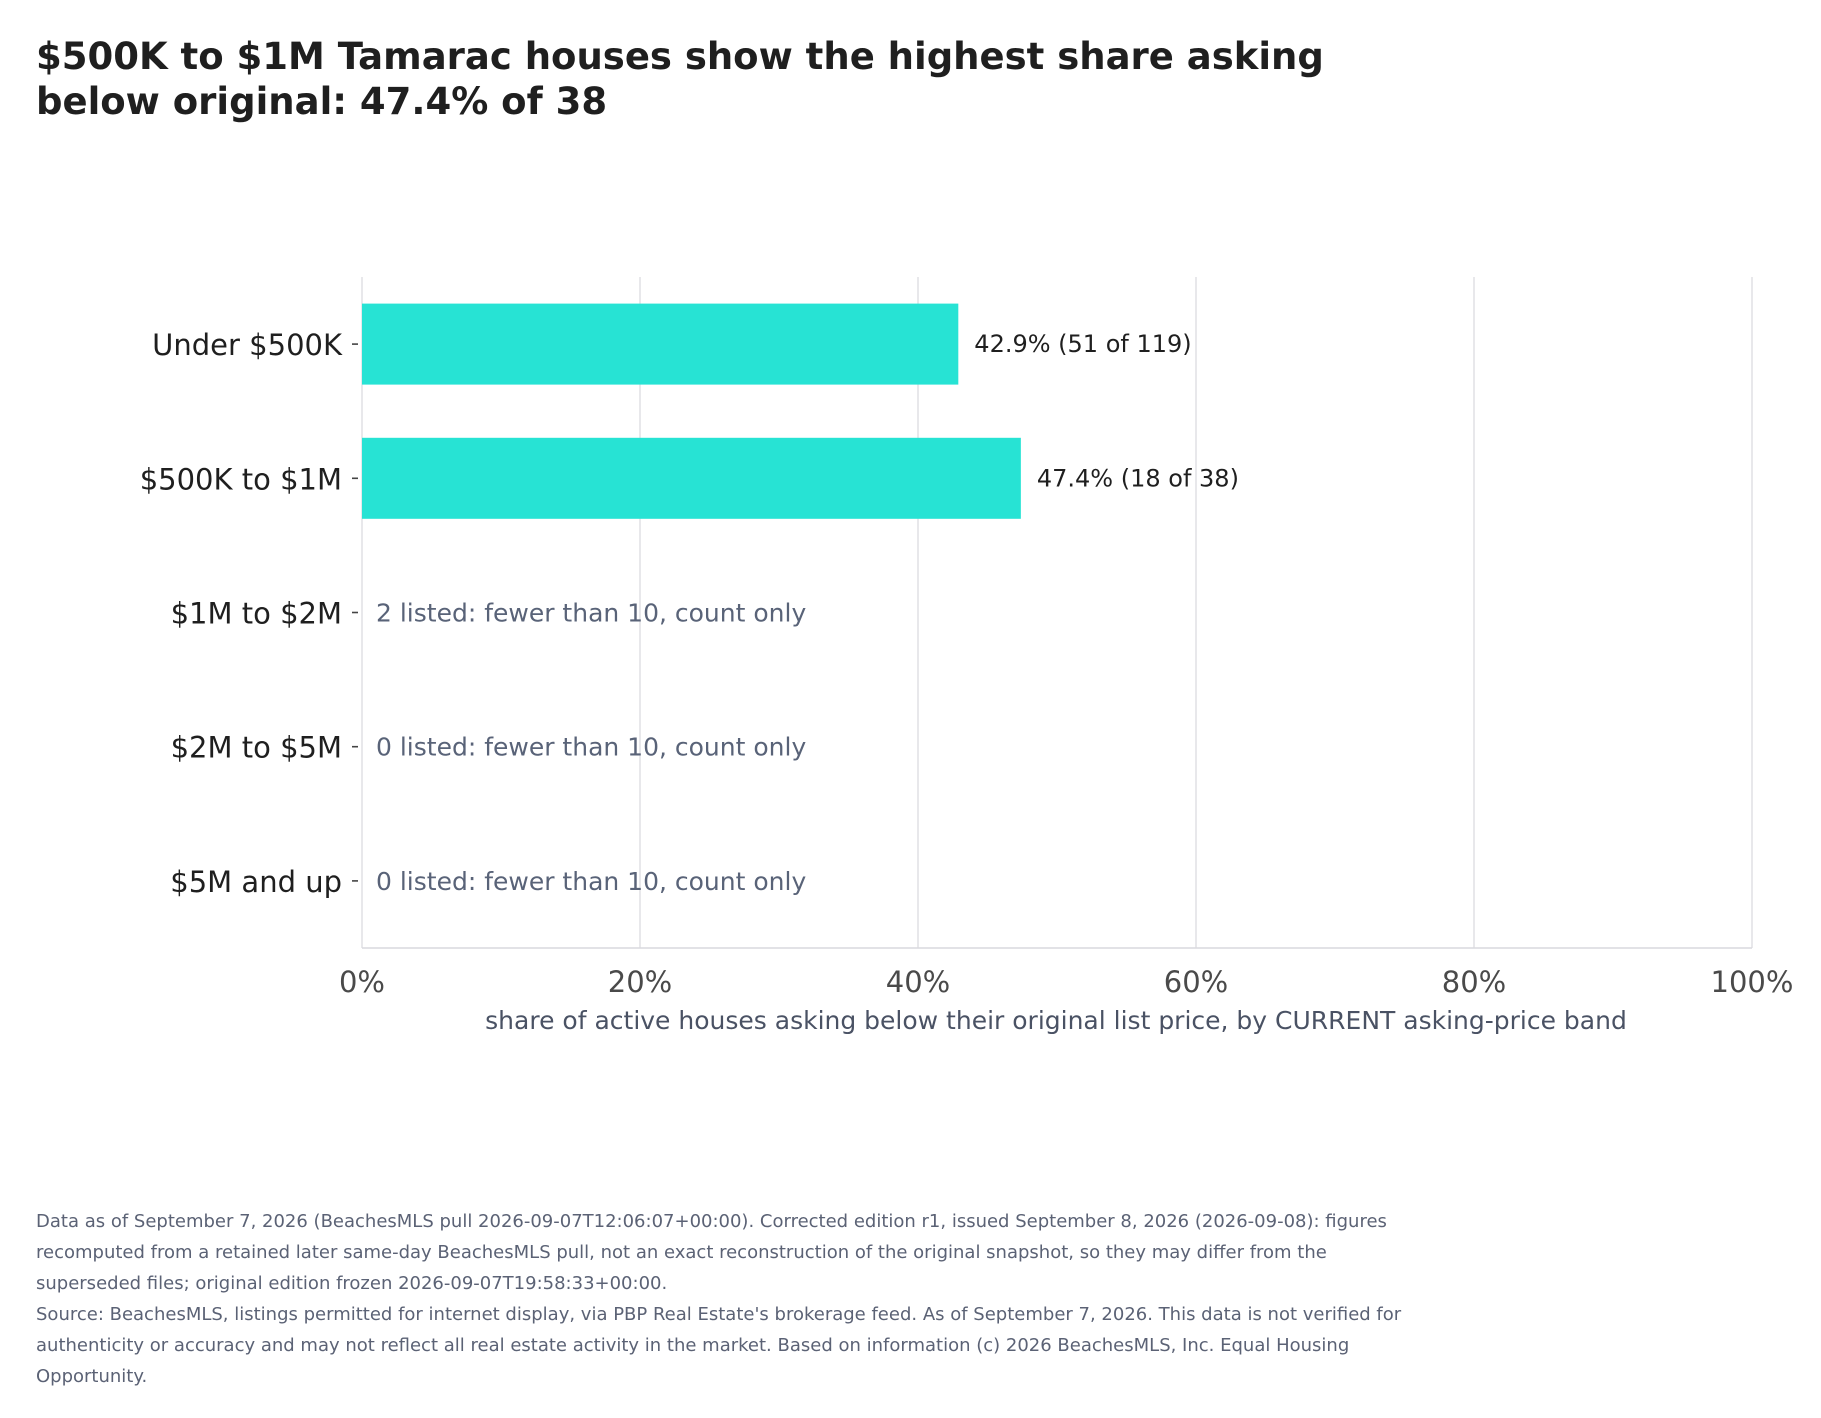 The height and width of the screenshot is (1418, 1821). I want to click on x-tick-label: 20%, so click(640, 982).